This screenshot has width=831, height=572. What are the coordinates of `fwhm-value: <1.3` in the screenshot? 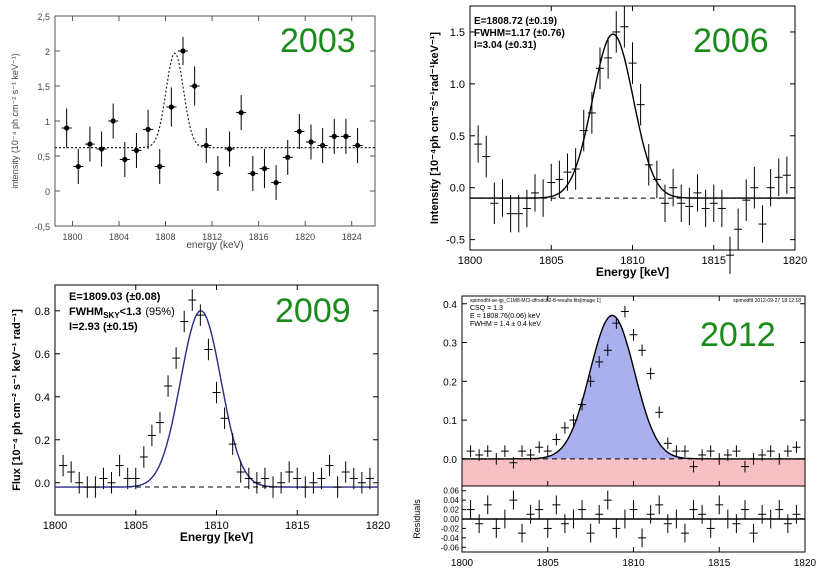 It's located at (131, 312).